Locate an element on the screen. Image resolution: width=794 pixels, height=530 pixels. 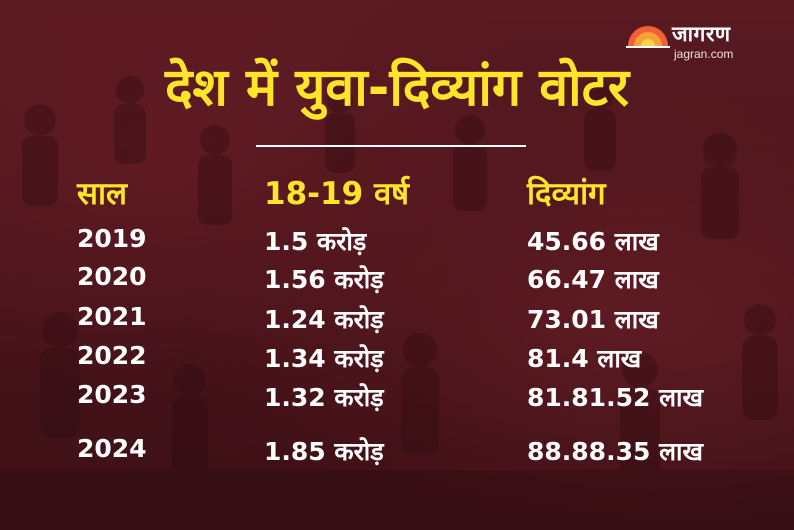
sun-logo-icon is located at coordinates (648, 37).